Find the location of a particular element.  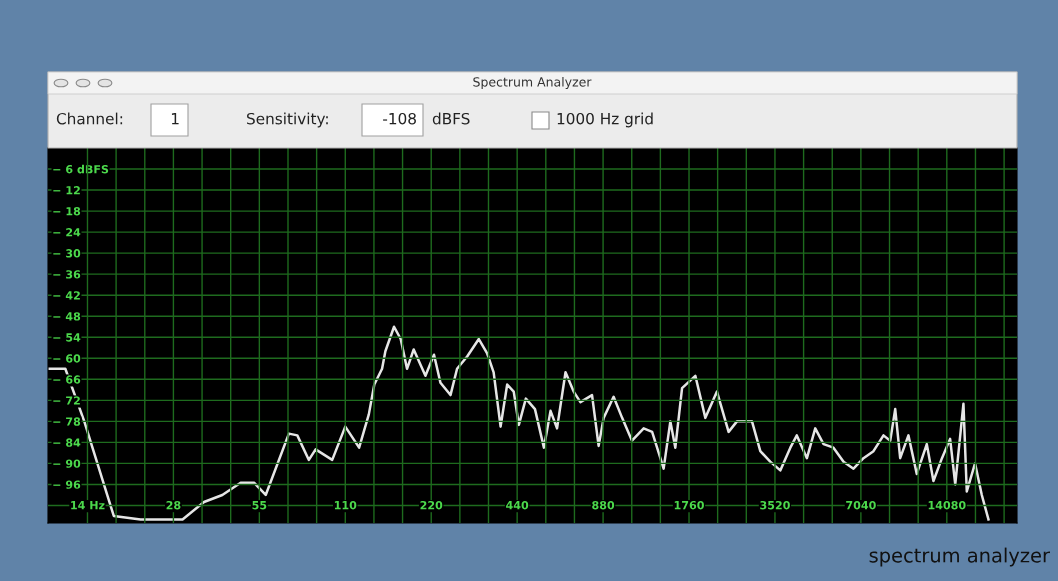

x-tick-label: 14080 is located at coordinates (947, 505).